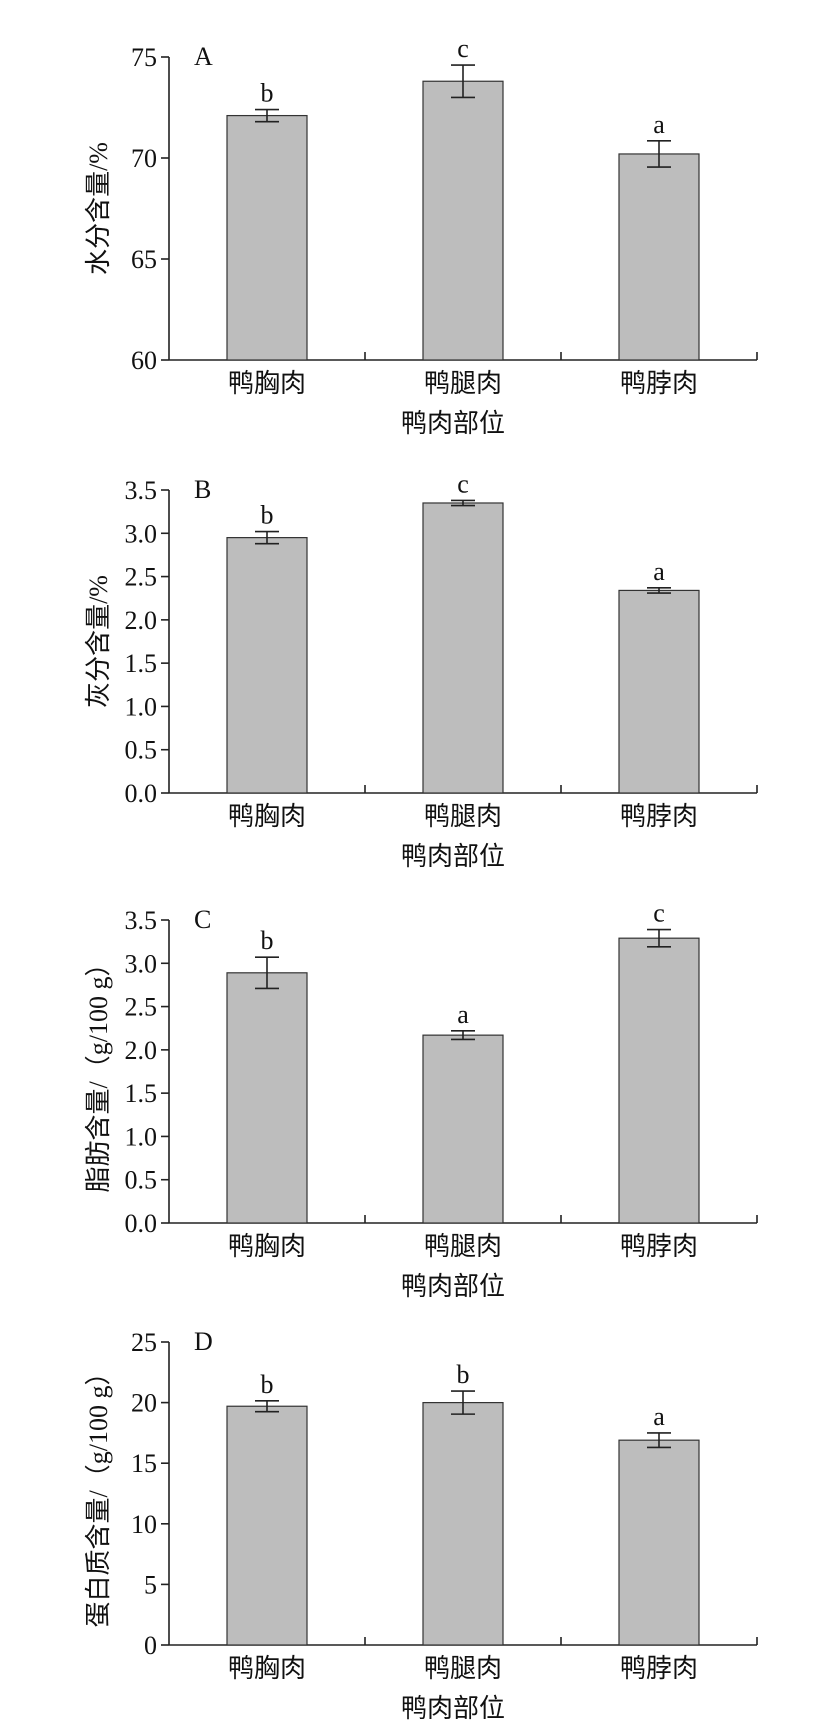 The height and width of the screenshot is (1727, 825). Describe the element at coordinates (144, 1403) in the screenshot. I see `y-tick-label: 20` at that location.